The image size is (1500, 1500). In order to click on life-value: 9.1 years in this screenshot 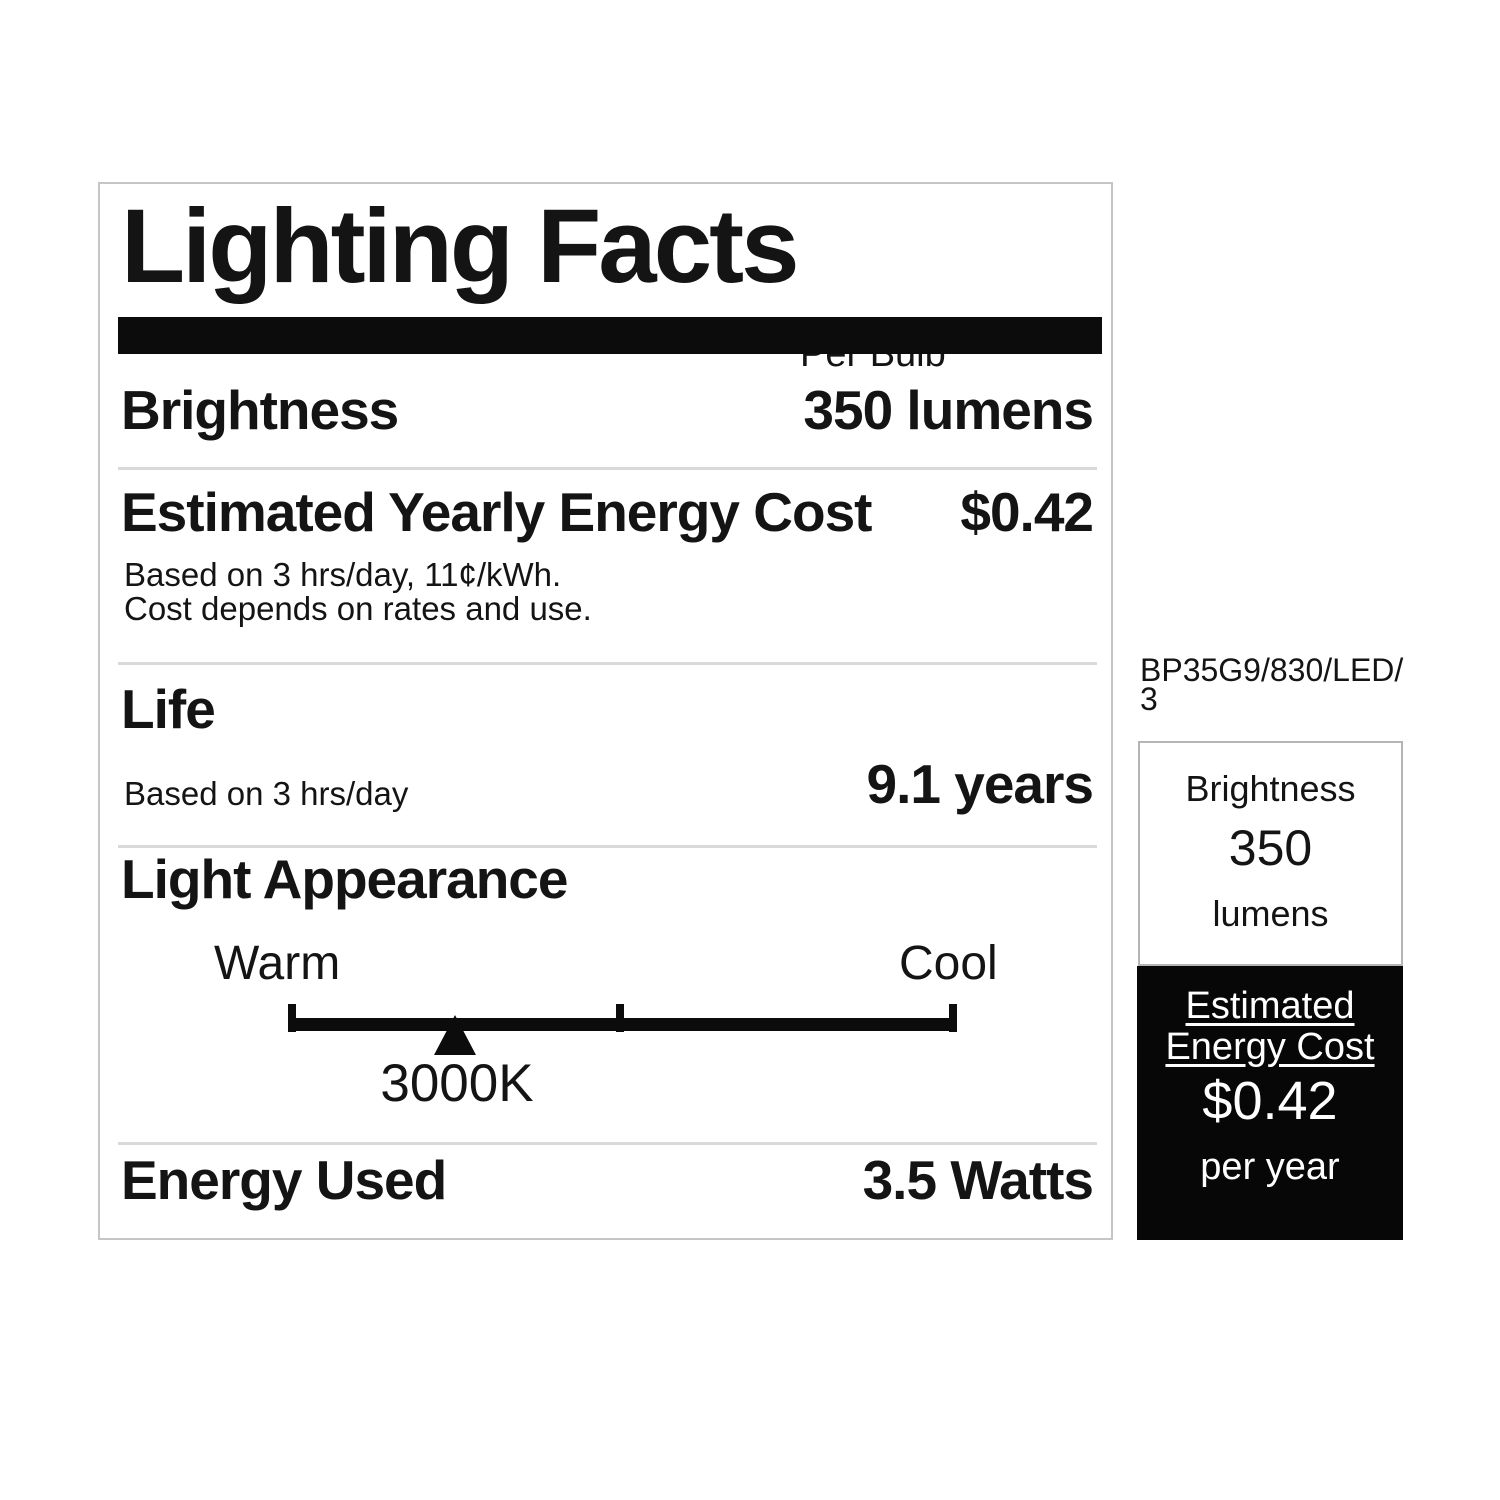, I will do `click(980, 784)`.